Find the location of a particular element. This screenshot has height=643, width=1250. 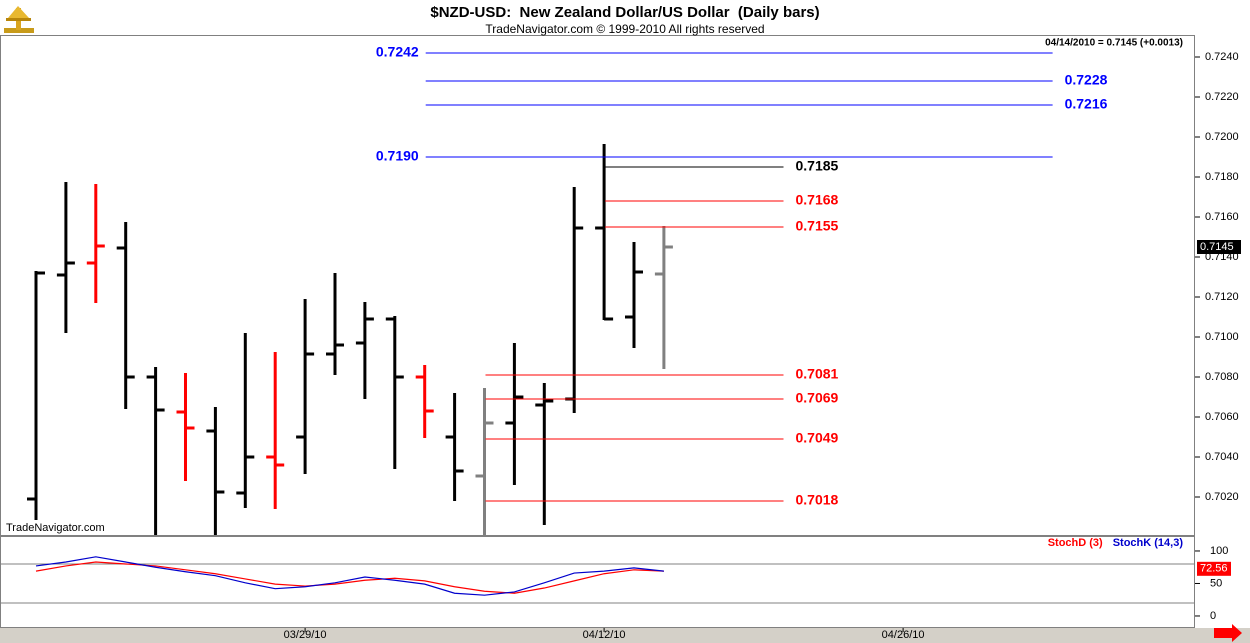

watermark: TradeNavigator.com is located at coordinates (55, 528).